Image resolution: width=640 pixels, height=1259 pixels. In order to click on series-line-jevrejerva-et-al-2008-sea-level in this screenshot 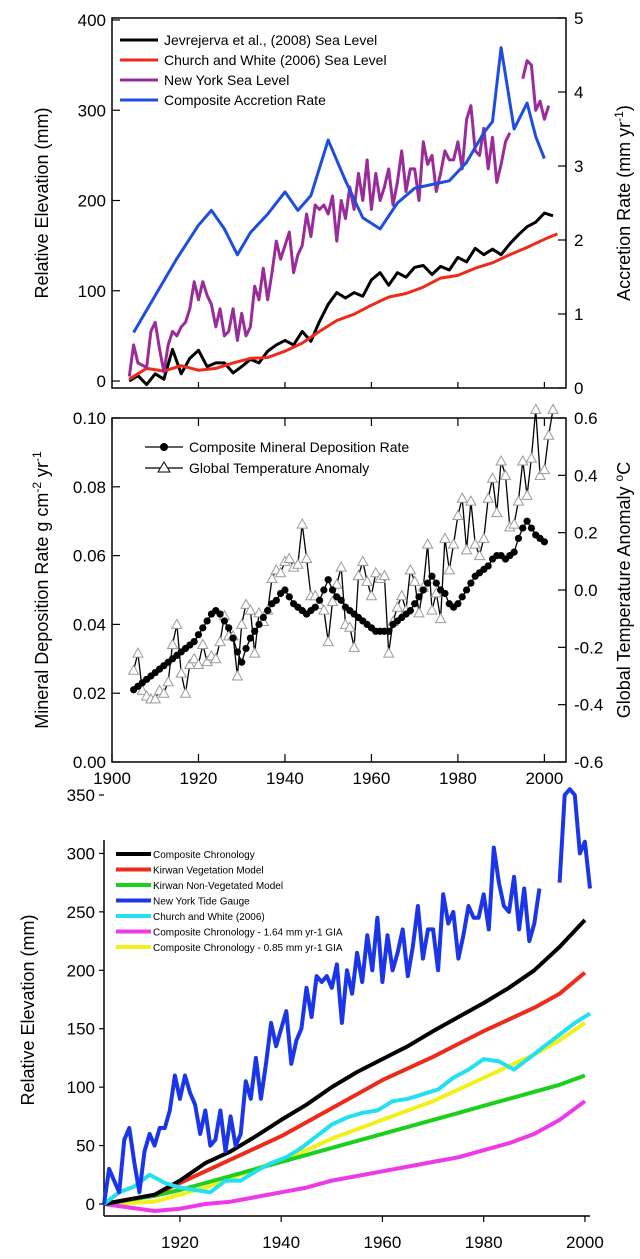, I will do `click(341, 299)`.